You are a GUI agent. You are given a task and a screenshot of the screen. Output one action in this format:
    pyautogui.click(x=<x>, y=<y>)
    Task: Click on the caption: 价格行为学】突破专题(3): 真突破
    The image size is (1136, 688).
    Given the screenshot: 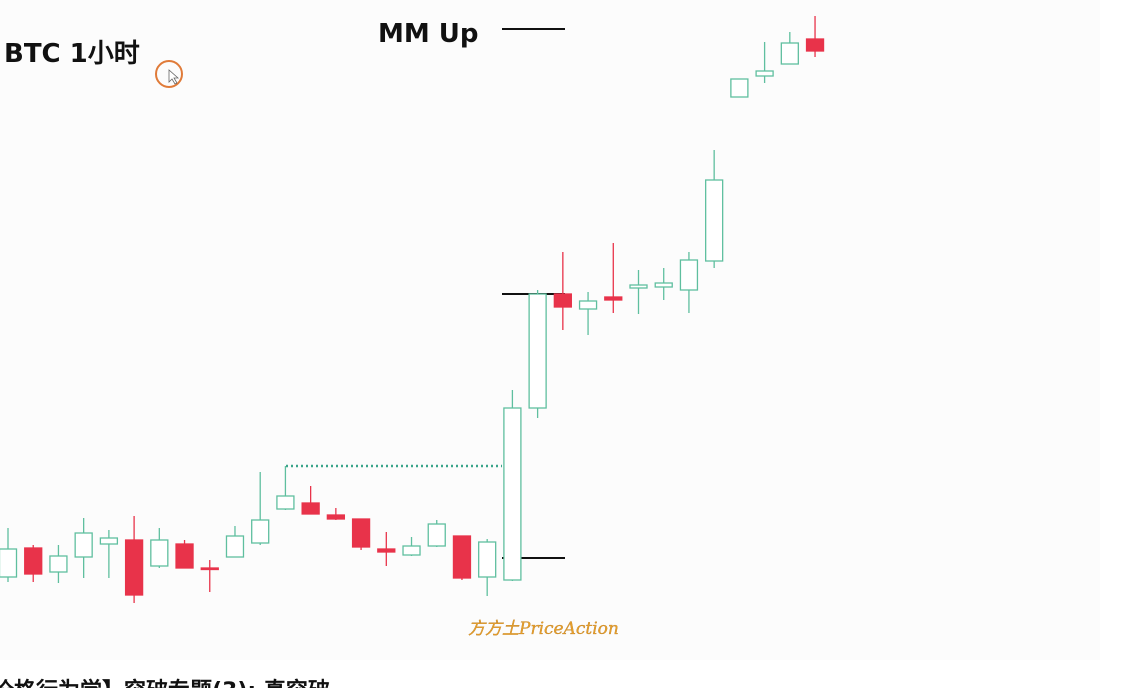 What is the action you would take?
    pyautogui.click(x=165, y=683)
    